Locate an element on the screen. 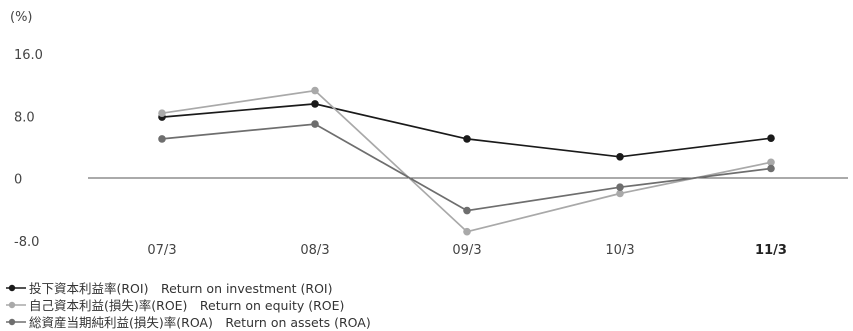  x-axis-ticks: 07/3 08/3 09/3 10/3 11/3 is located at coordinates (467, 250).